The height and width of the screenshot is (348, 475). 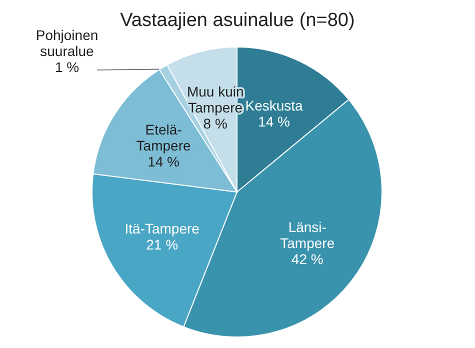 I want to click on slice-label: Etelä-Tampere, so click(x=163, y=137).